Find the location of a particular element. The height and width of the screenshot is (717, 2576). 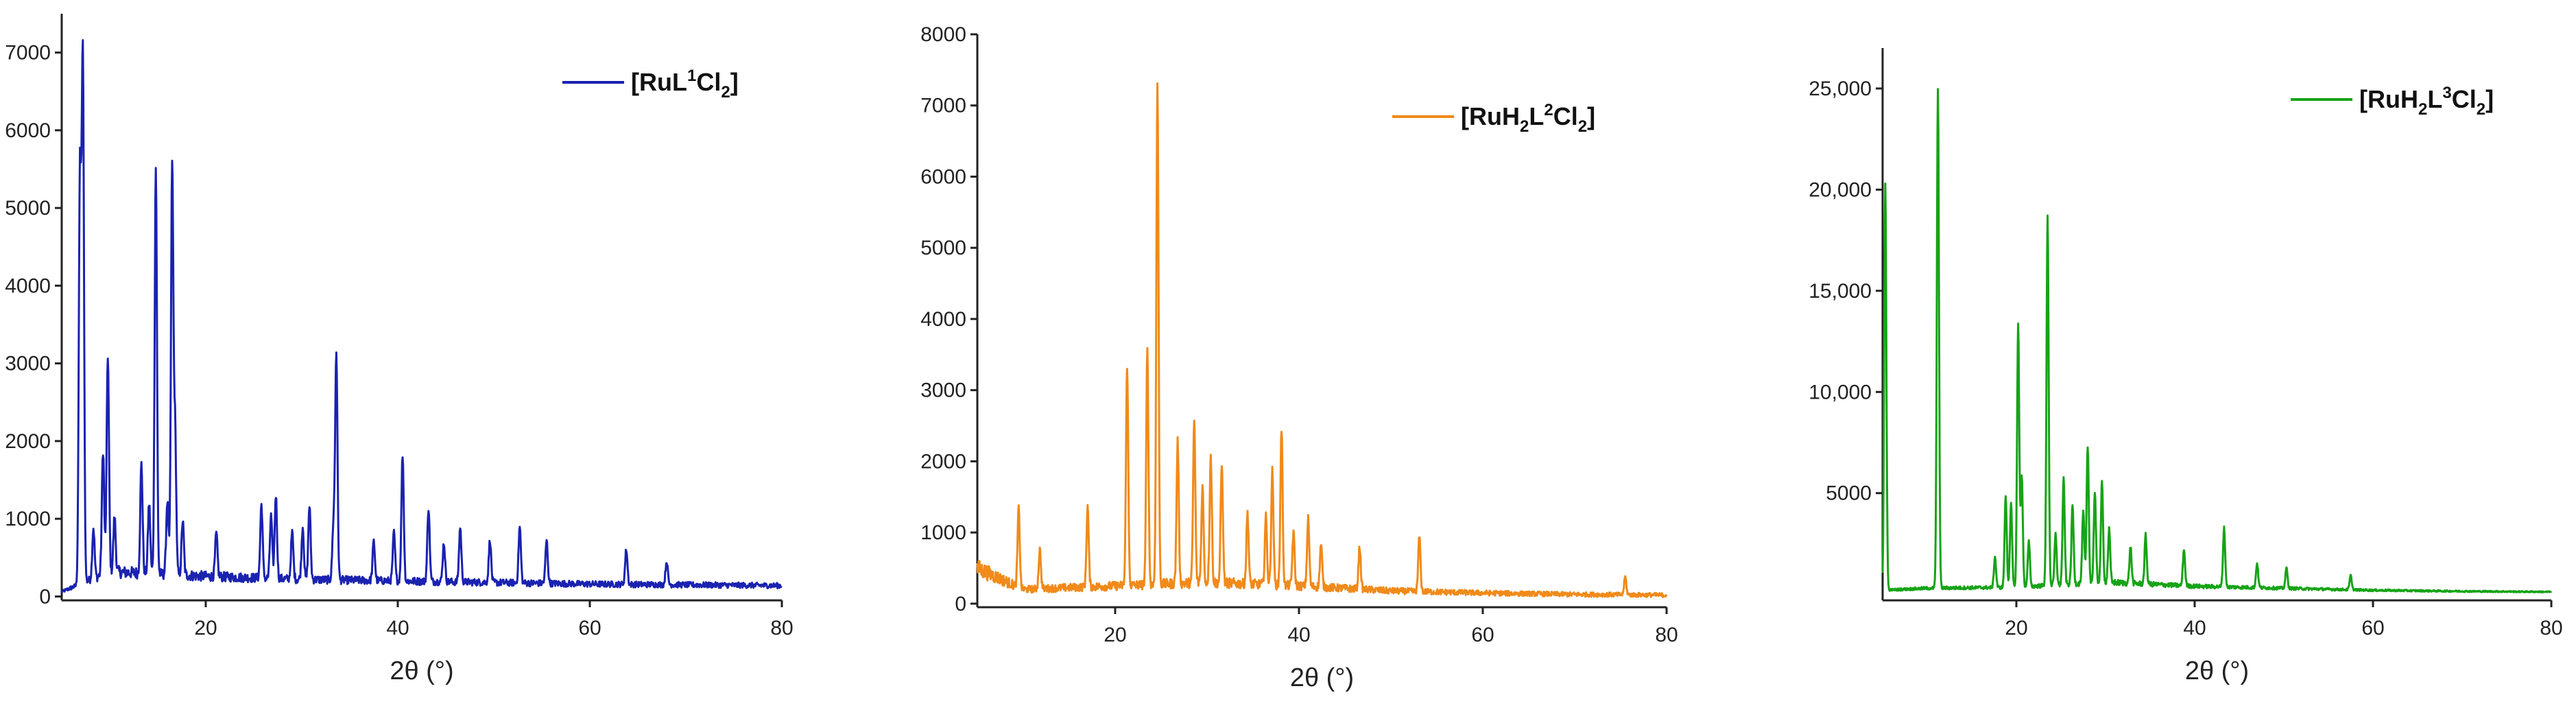

legend: [RuH2L3Cl2] is located at coordinates (2392, 102).